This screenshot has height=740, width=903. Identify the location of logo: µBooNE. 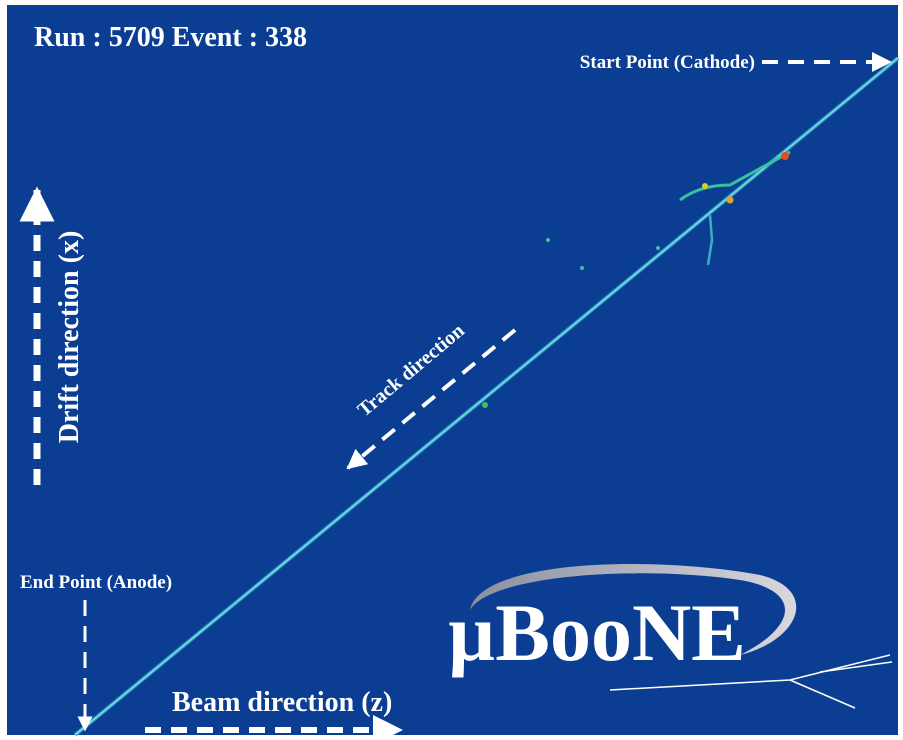
(670, 636).